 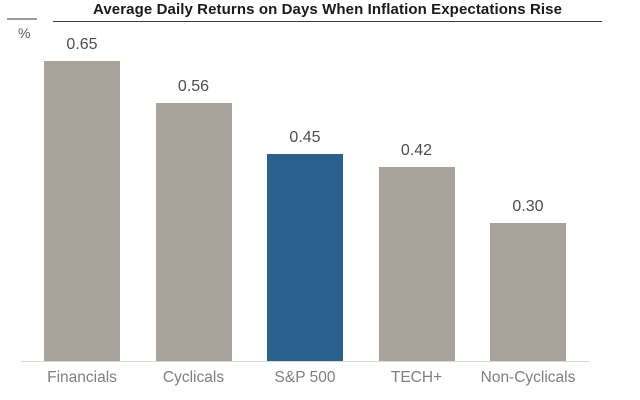 What do you see at coordinates (82, 44) in the screenshot?
I see `value-label-financials: 0.65` at bounding box center [82, 44].